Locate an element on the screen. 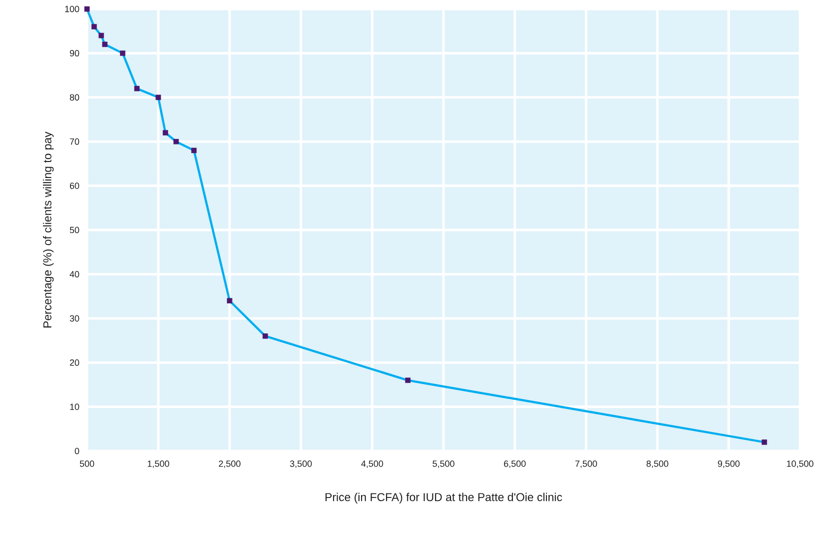 The height and width of the screenshot is (535, 824). y-tick-label: 10 is located at coordinates (75, 407).